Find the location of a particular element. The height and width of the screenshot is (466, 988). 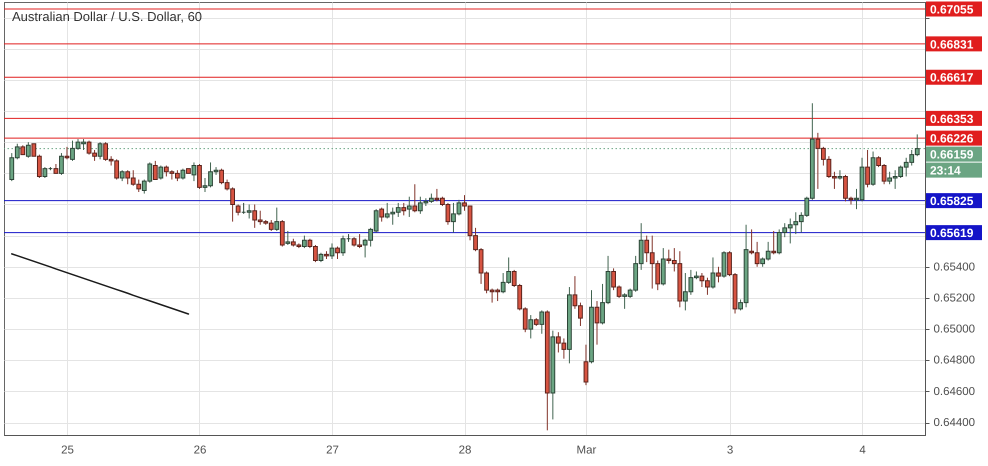

y-tick-label: 0.65200 is located at coordinates (955, 298).